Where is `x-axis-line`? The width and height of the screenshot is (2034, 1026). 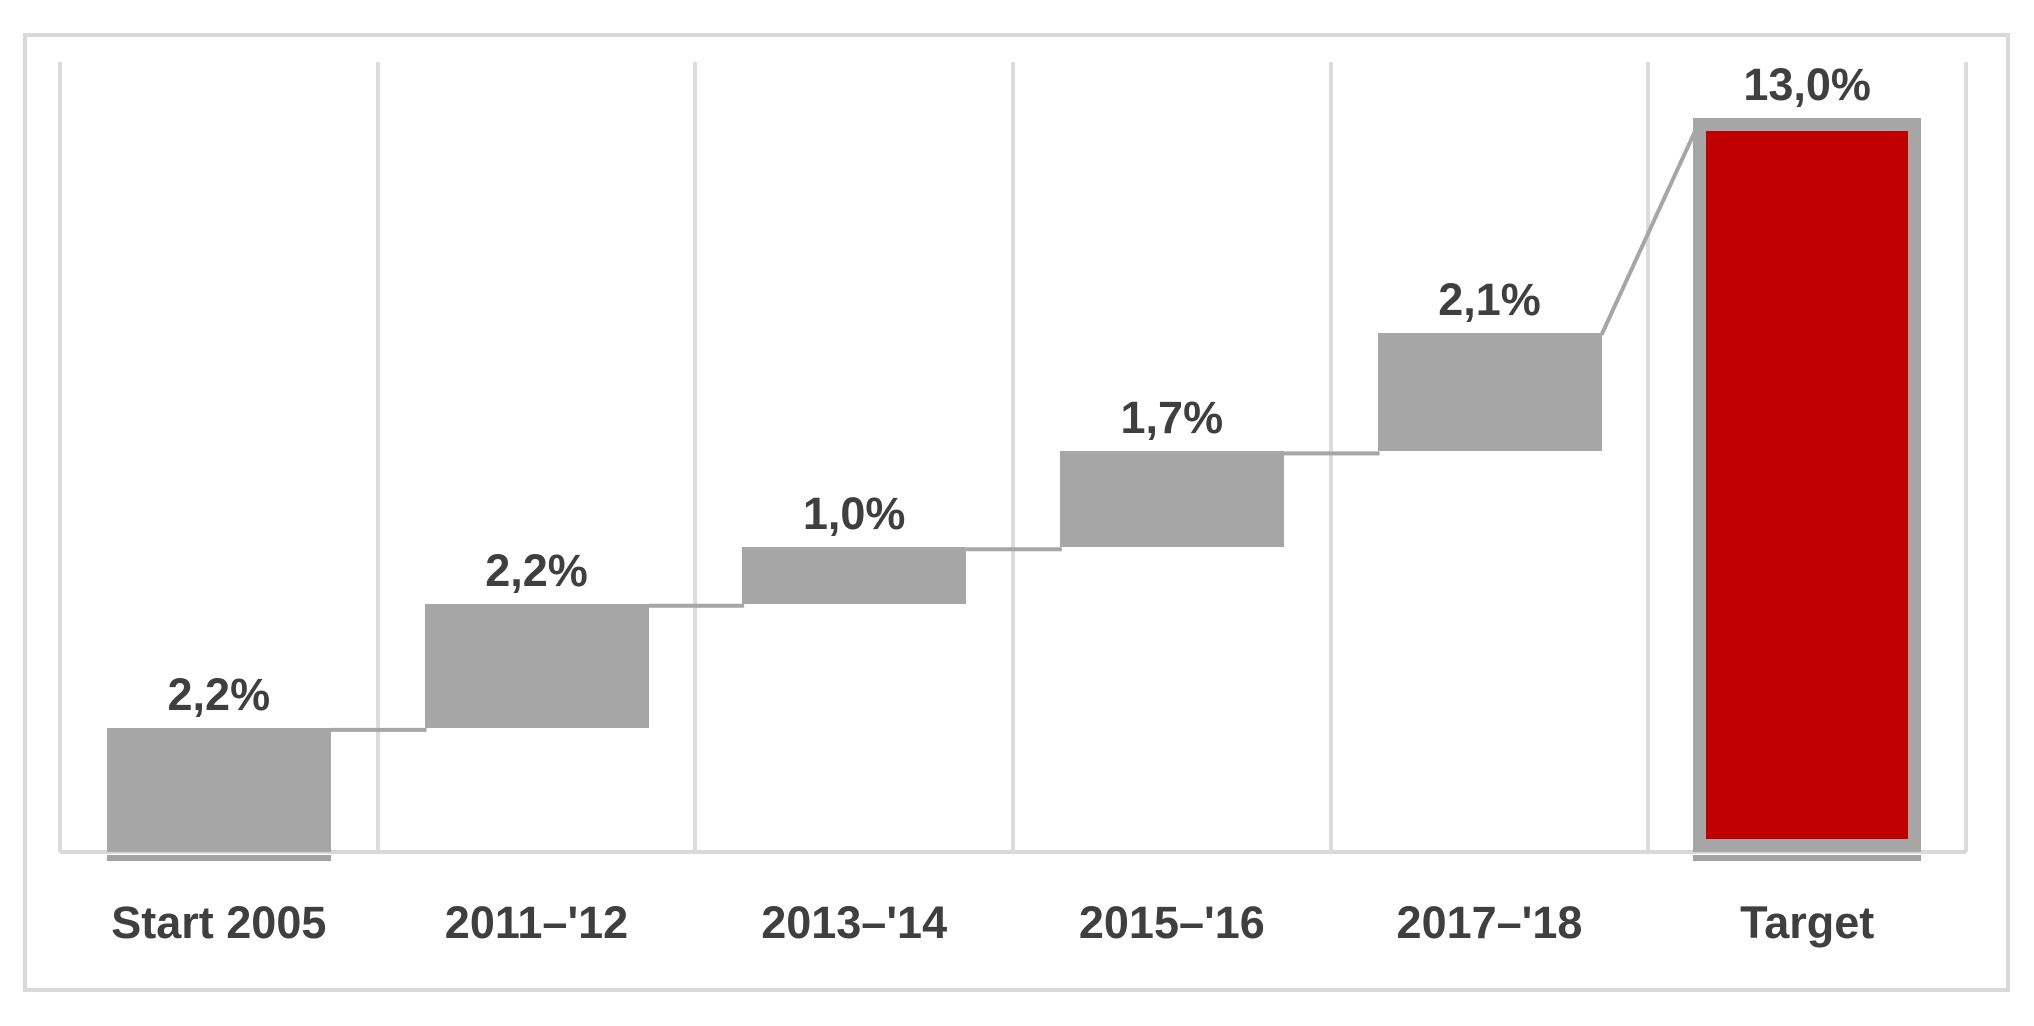
x-axis-line is located at coordinates (1013, 852).